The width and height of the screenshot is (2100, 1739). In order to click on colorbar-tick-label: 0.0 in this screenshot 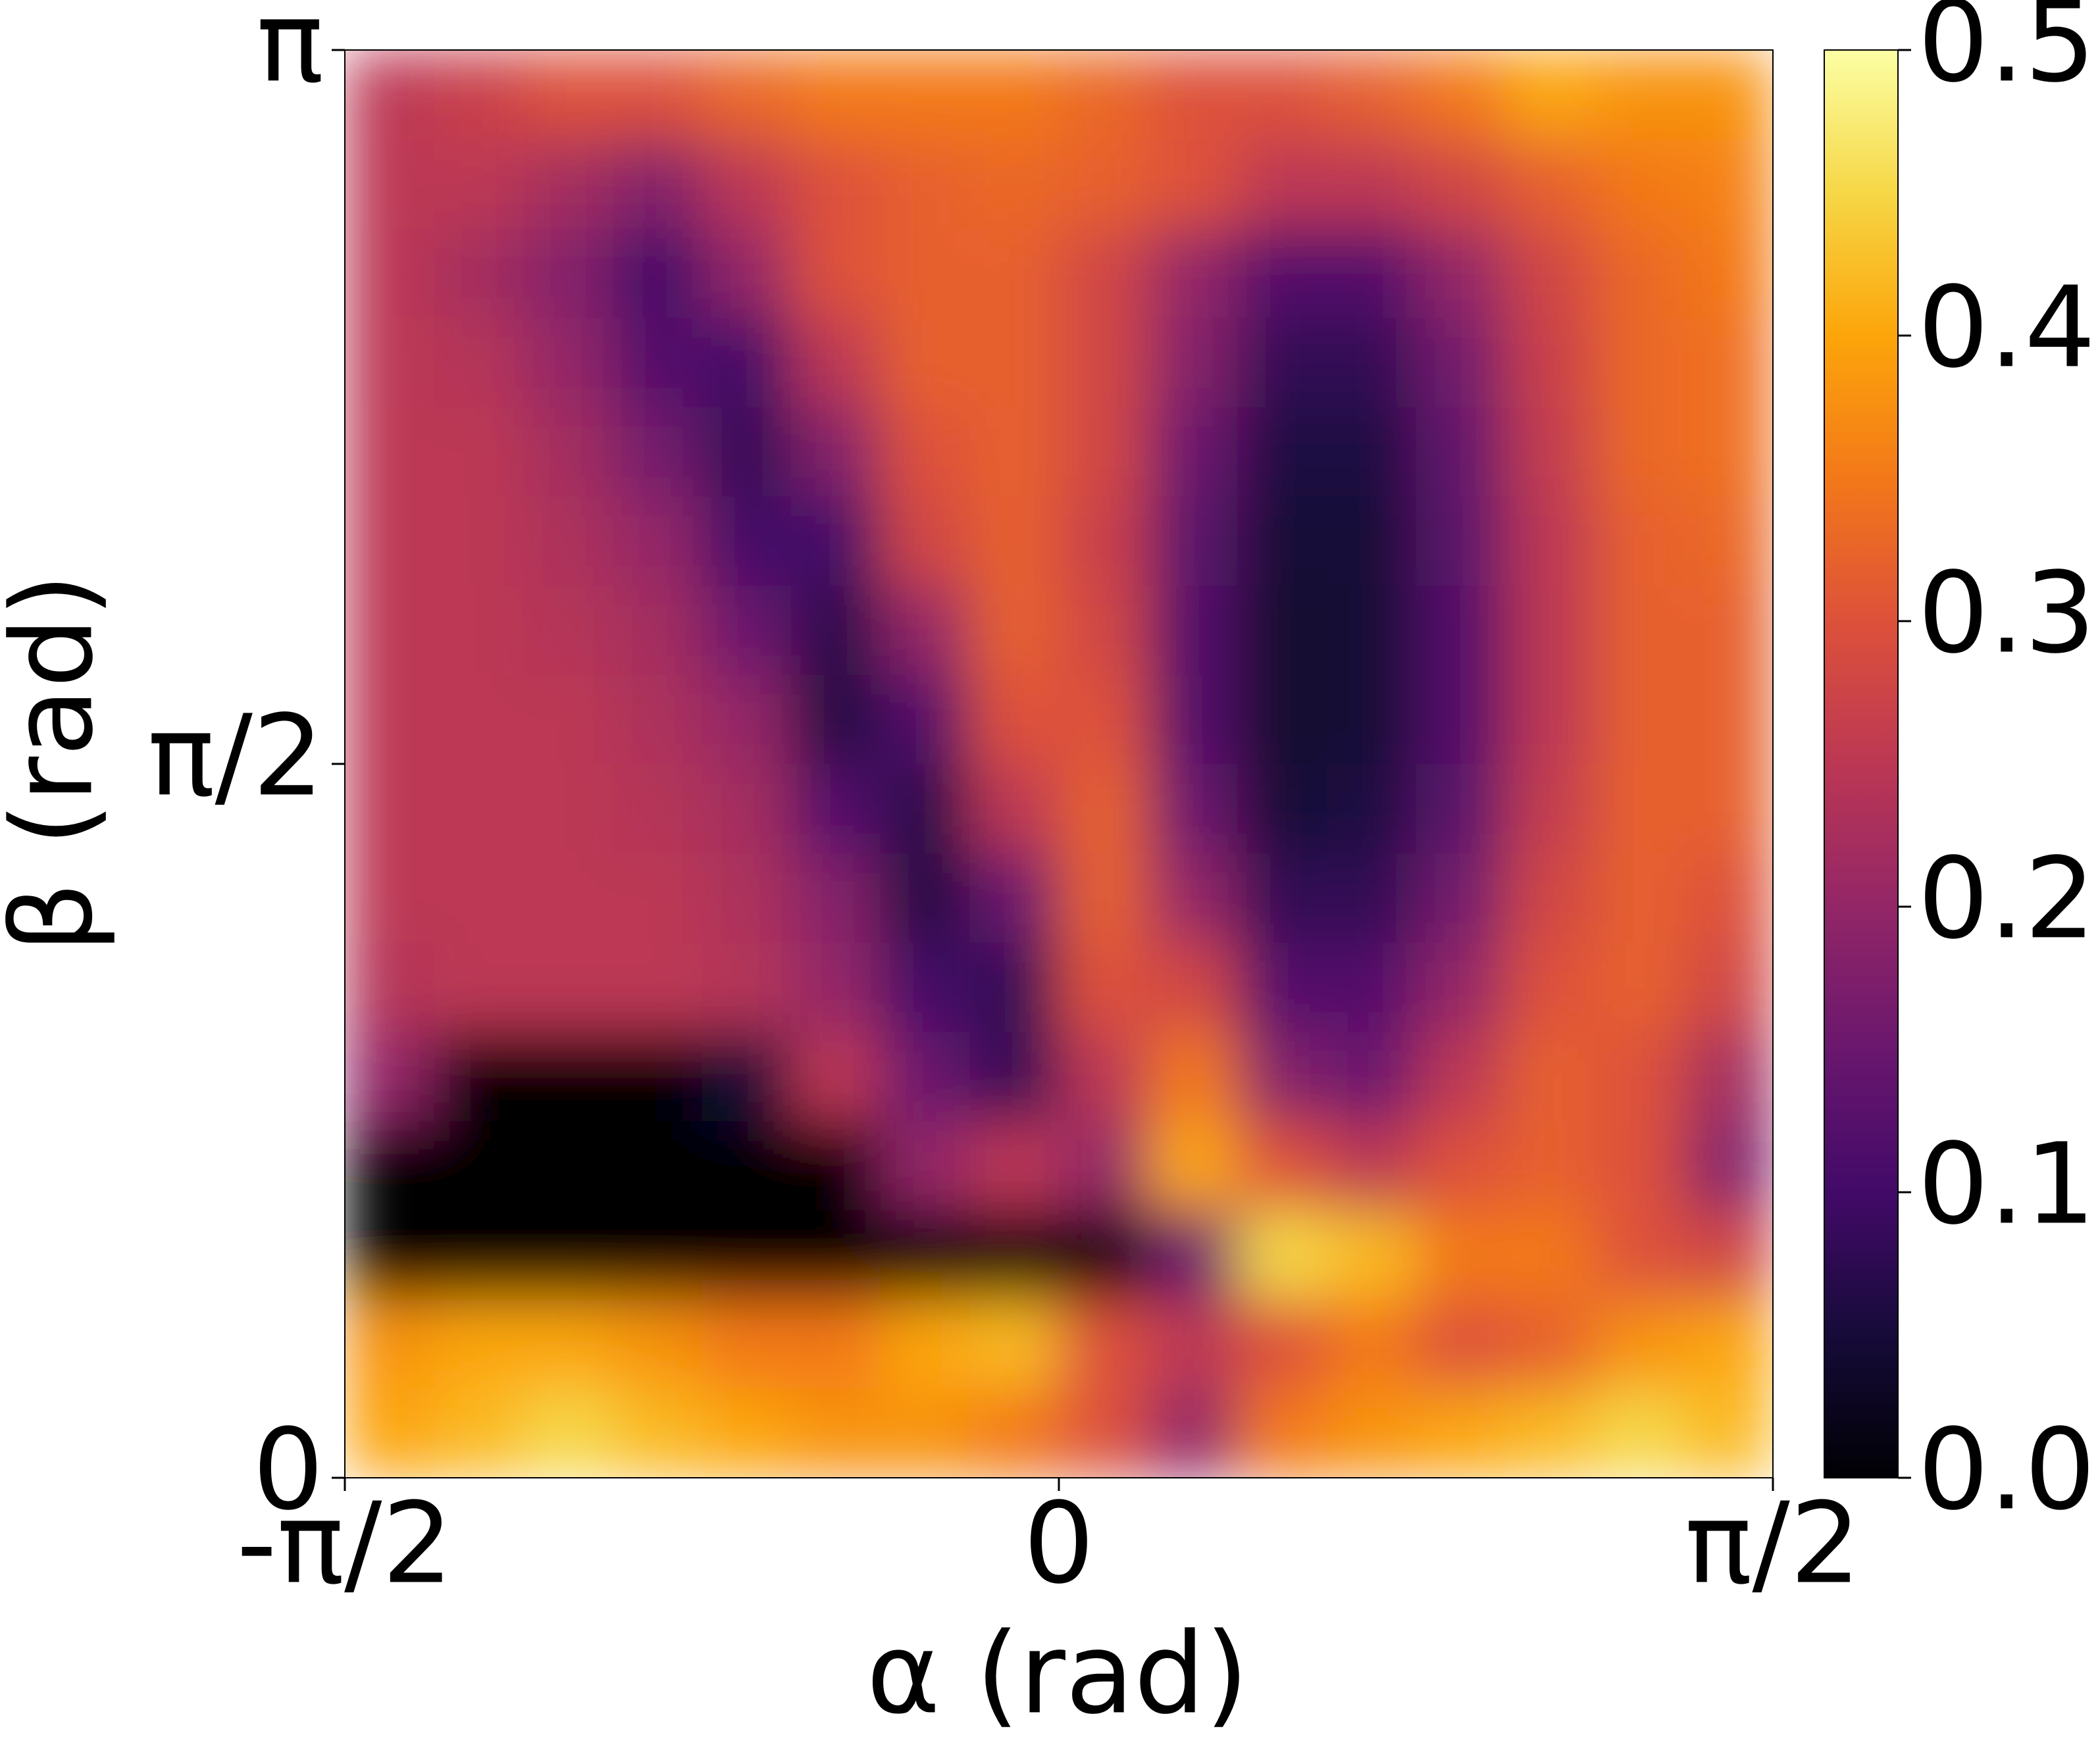, I will do `click(2006, 1470)`.